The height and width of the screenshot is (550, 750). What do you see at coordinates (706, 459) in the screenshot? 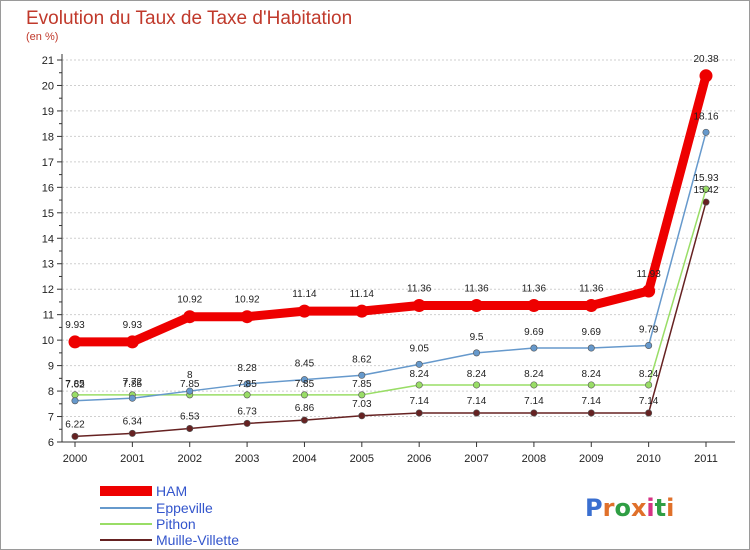
I see `x-tick-label: 2011` at bounding box center [706, 459].